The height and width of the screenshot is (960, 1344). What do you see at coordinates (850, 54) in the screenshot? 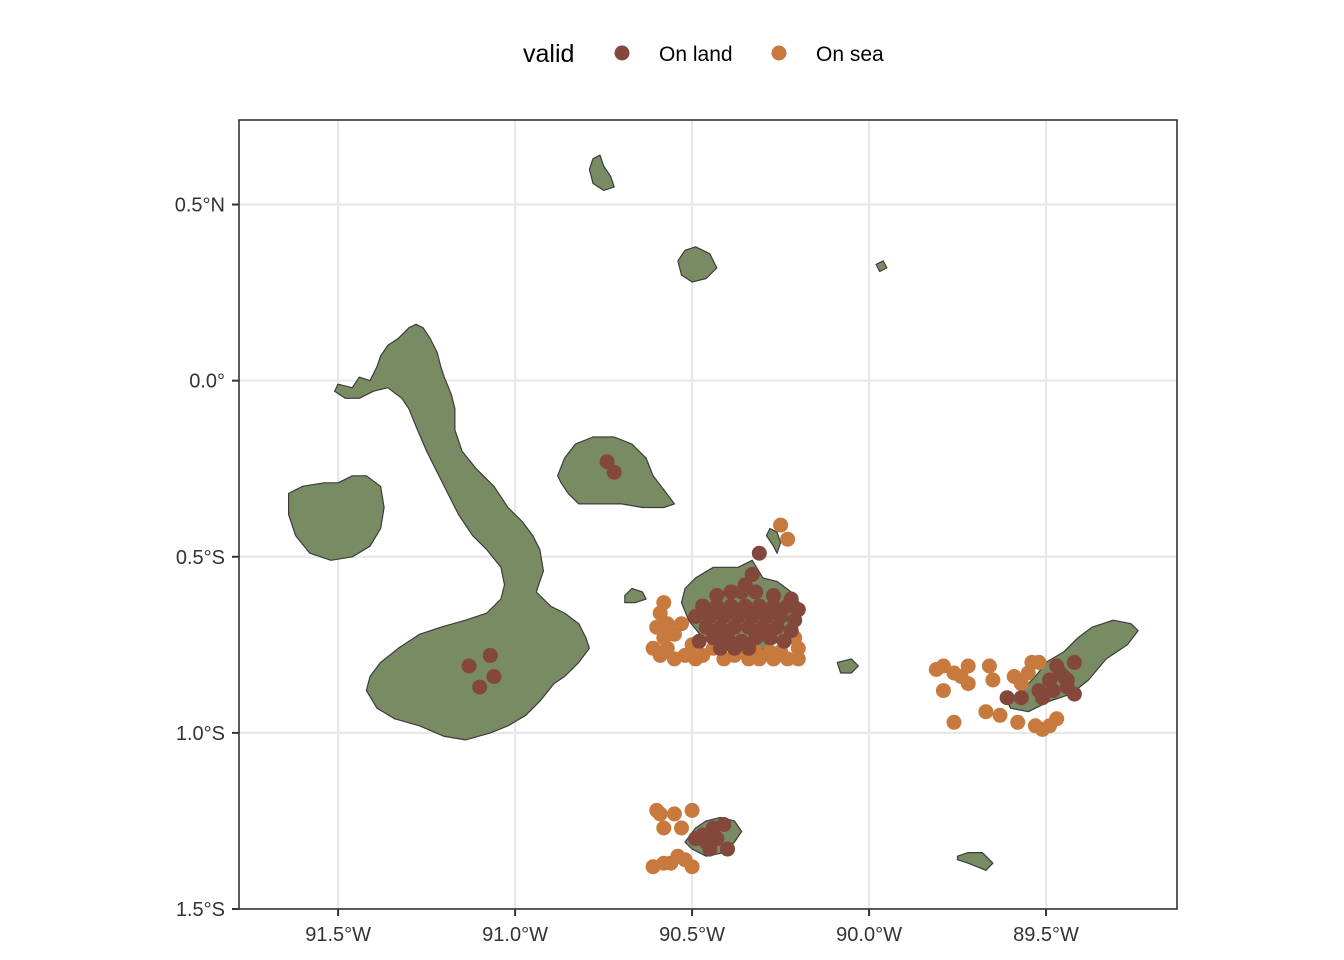
I see `legend-label-on-sea: On sea` at bounding box center [850, 54].